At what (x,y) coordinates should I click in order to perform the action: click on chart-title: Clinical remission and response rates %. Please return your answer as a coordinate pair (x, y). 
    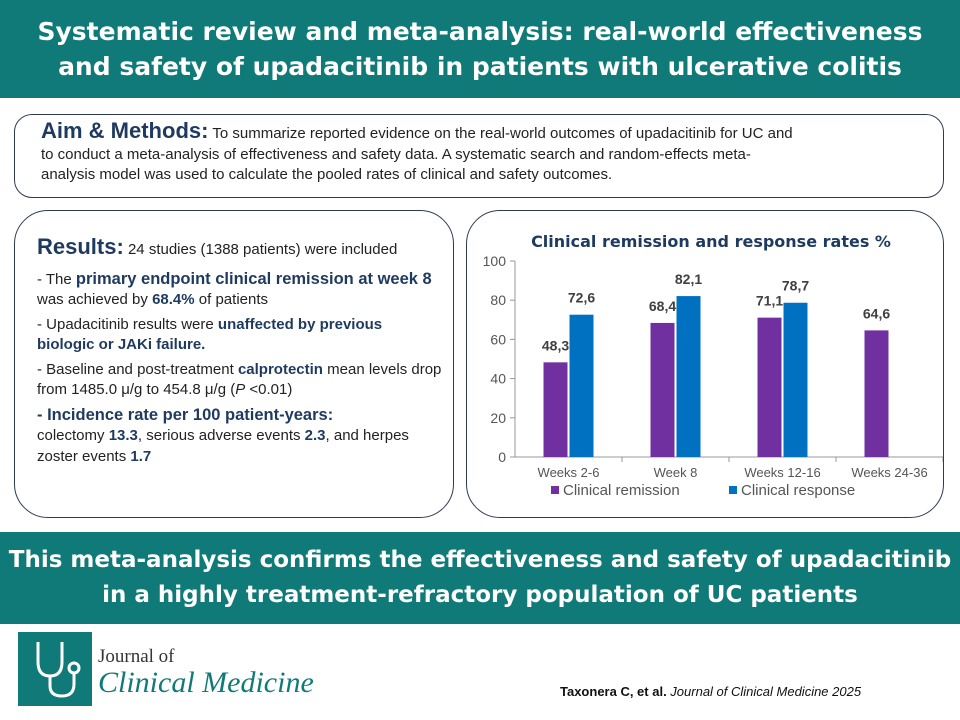
    Looking at the image, I should click on (711, 241).